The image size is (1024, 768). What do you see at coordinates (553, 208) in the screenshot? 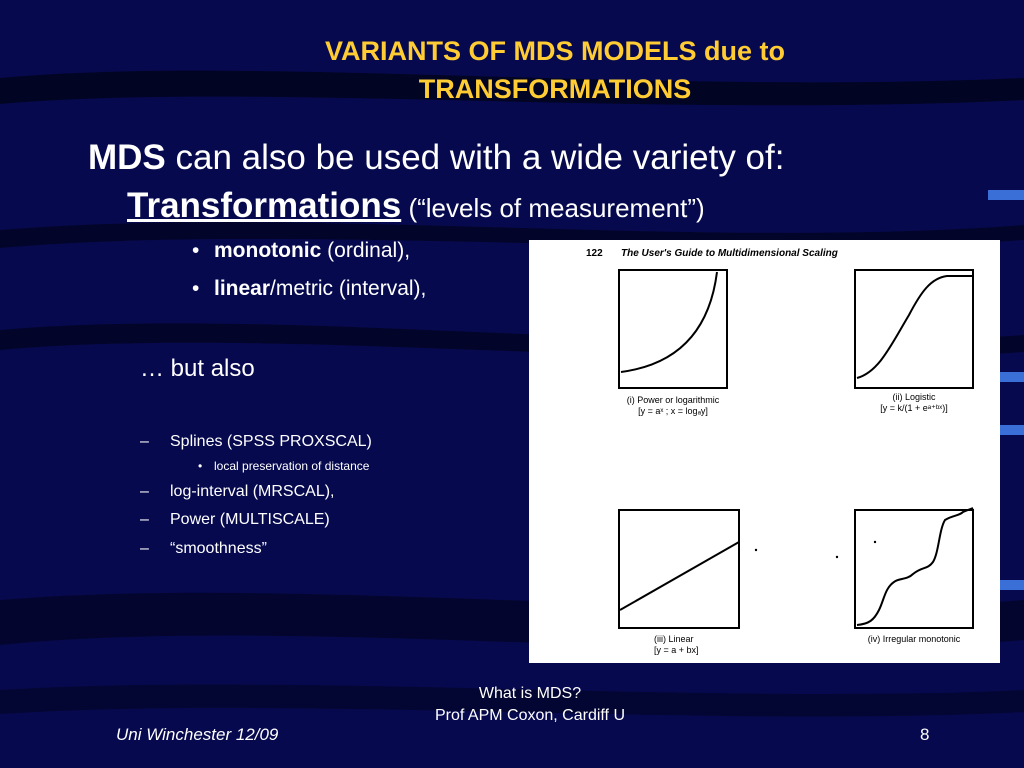
I see `levels-label: (“levels of measurement”)` at bounding box center [553, 208].